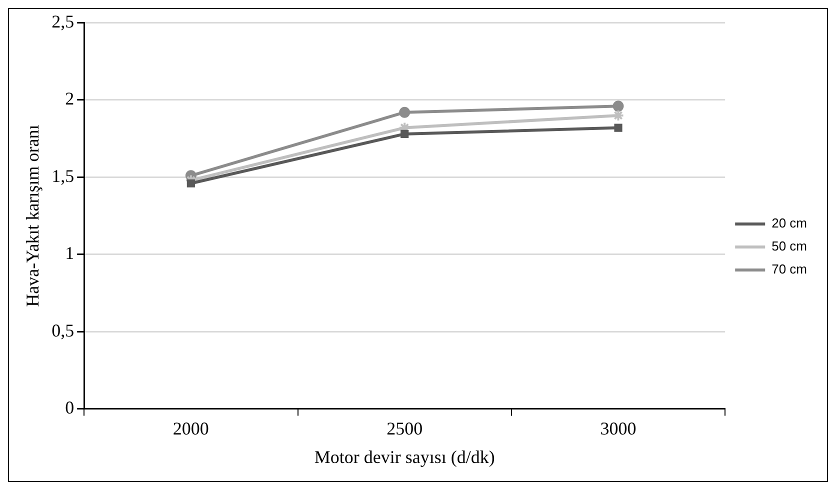 This screenshot has height=492, width=838. Describe the element at coordinates (69, 408) in the screenshot. I see `y-tick-label: 0` at that location.